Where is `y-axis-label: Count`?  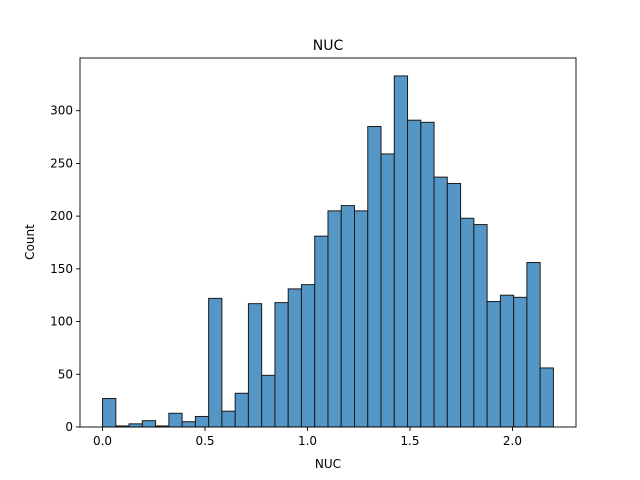 y-axis-label: Count is located at coordinates (30, 242).